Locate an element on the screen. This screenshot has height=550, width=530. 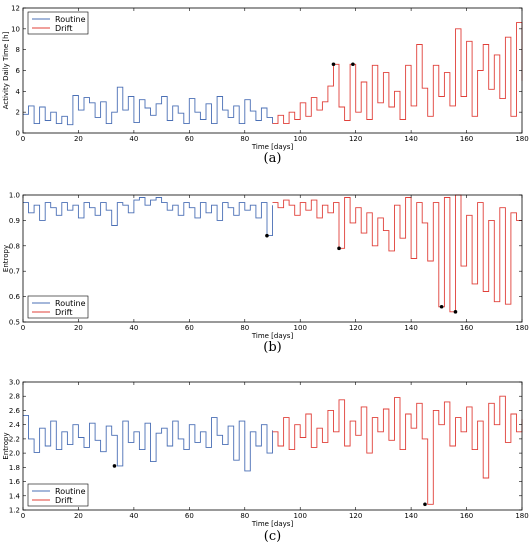
y-tick-label: 1.2 is located at coordinates (14, 511).